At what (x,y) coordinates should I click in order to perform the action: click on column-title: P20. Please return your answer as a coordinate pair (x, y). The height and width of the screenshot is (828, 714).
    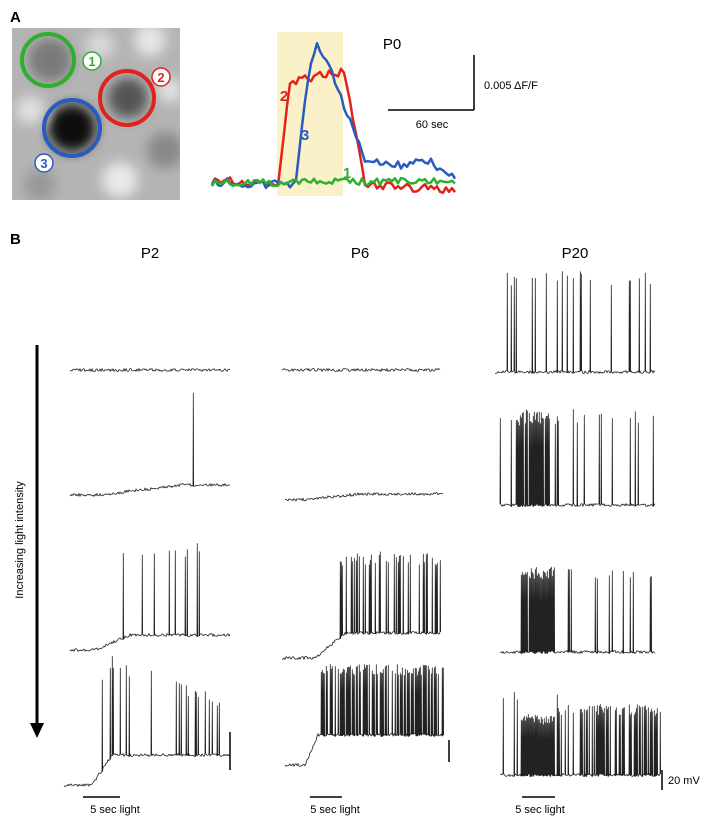
    Looking at the image, I should click on (575, 253).